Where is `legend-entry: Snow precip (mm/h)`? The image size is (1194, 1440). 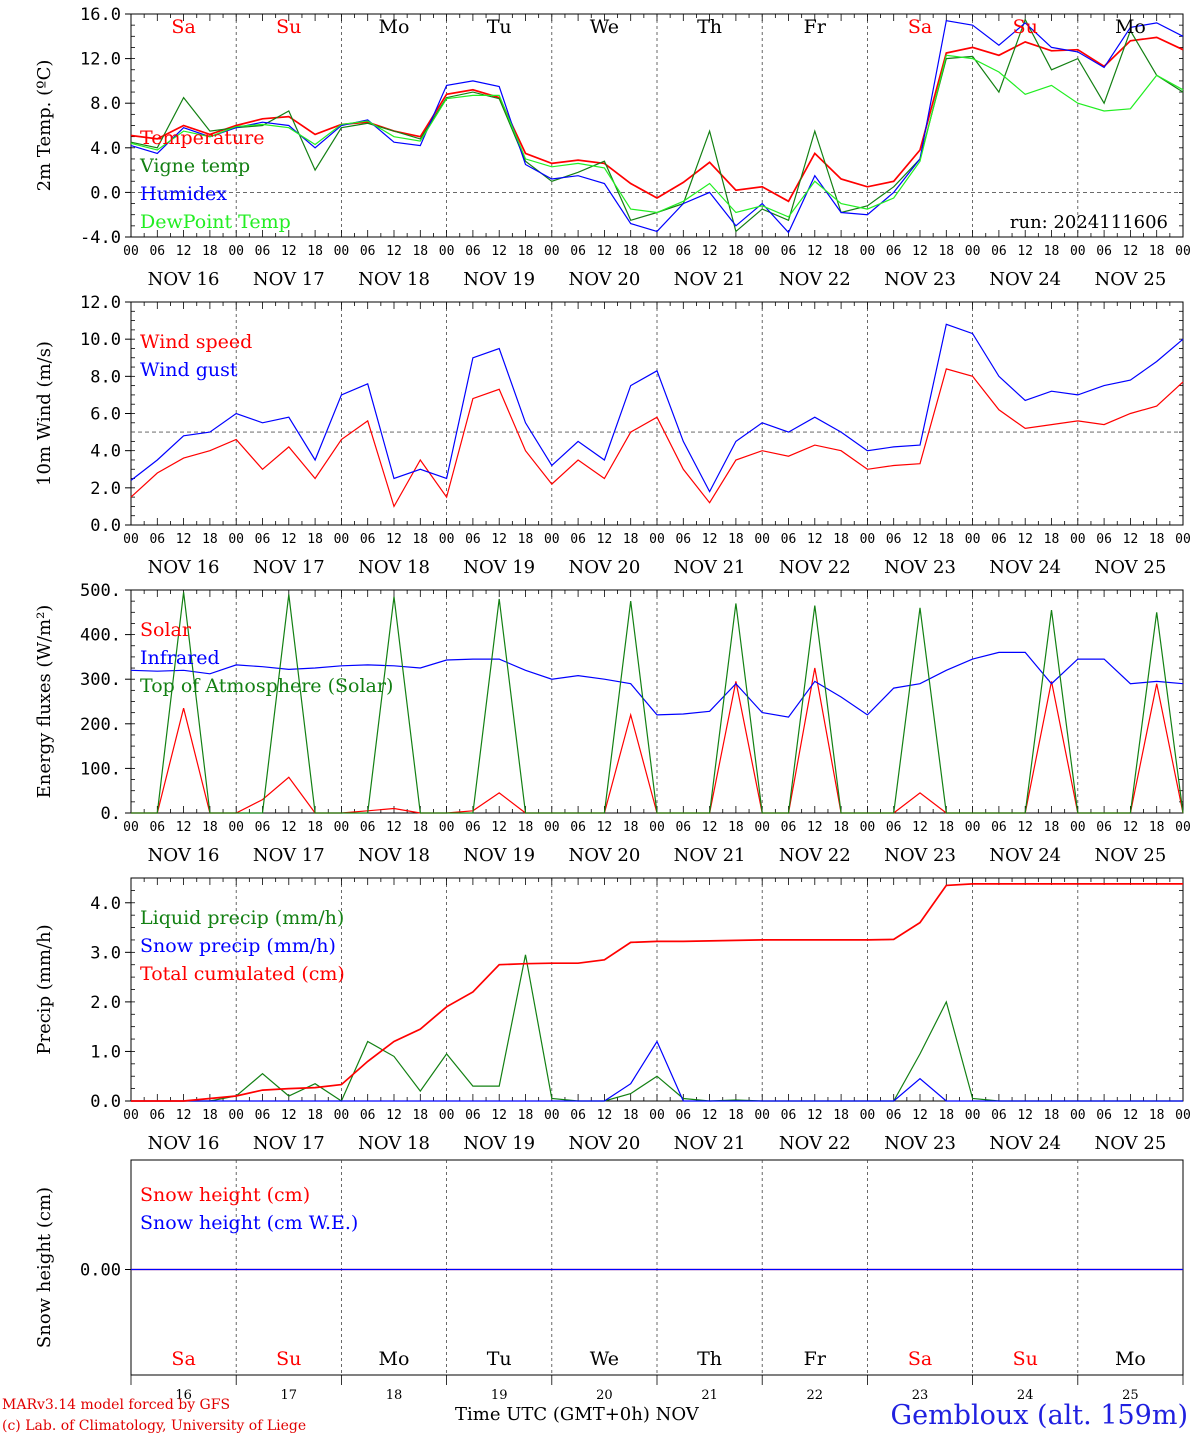
legend-entry: Snow precip (mm/h) is located at coordinates (238, 946).